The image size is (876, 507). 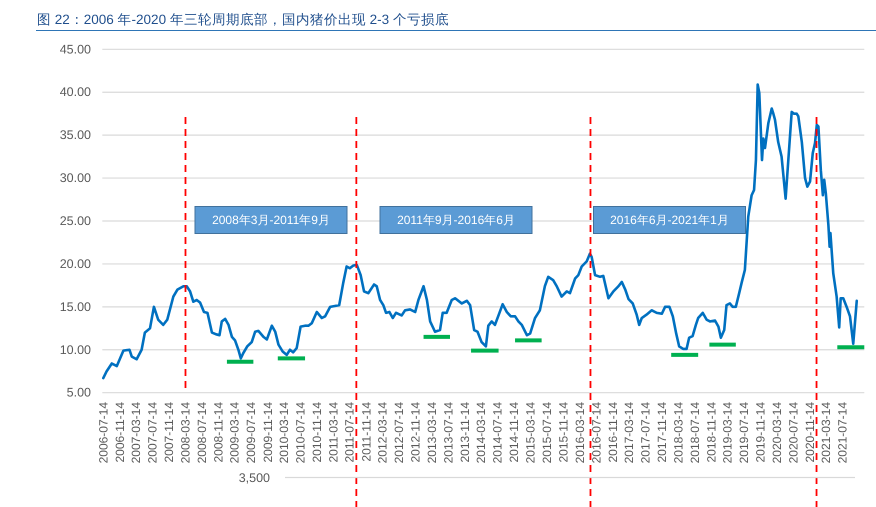 I want to click on text: 3,500, so click(x=254, y=478).